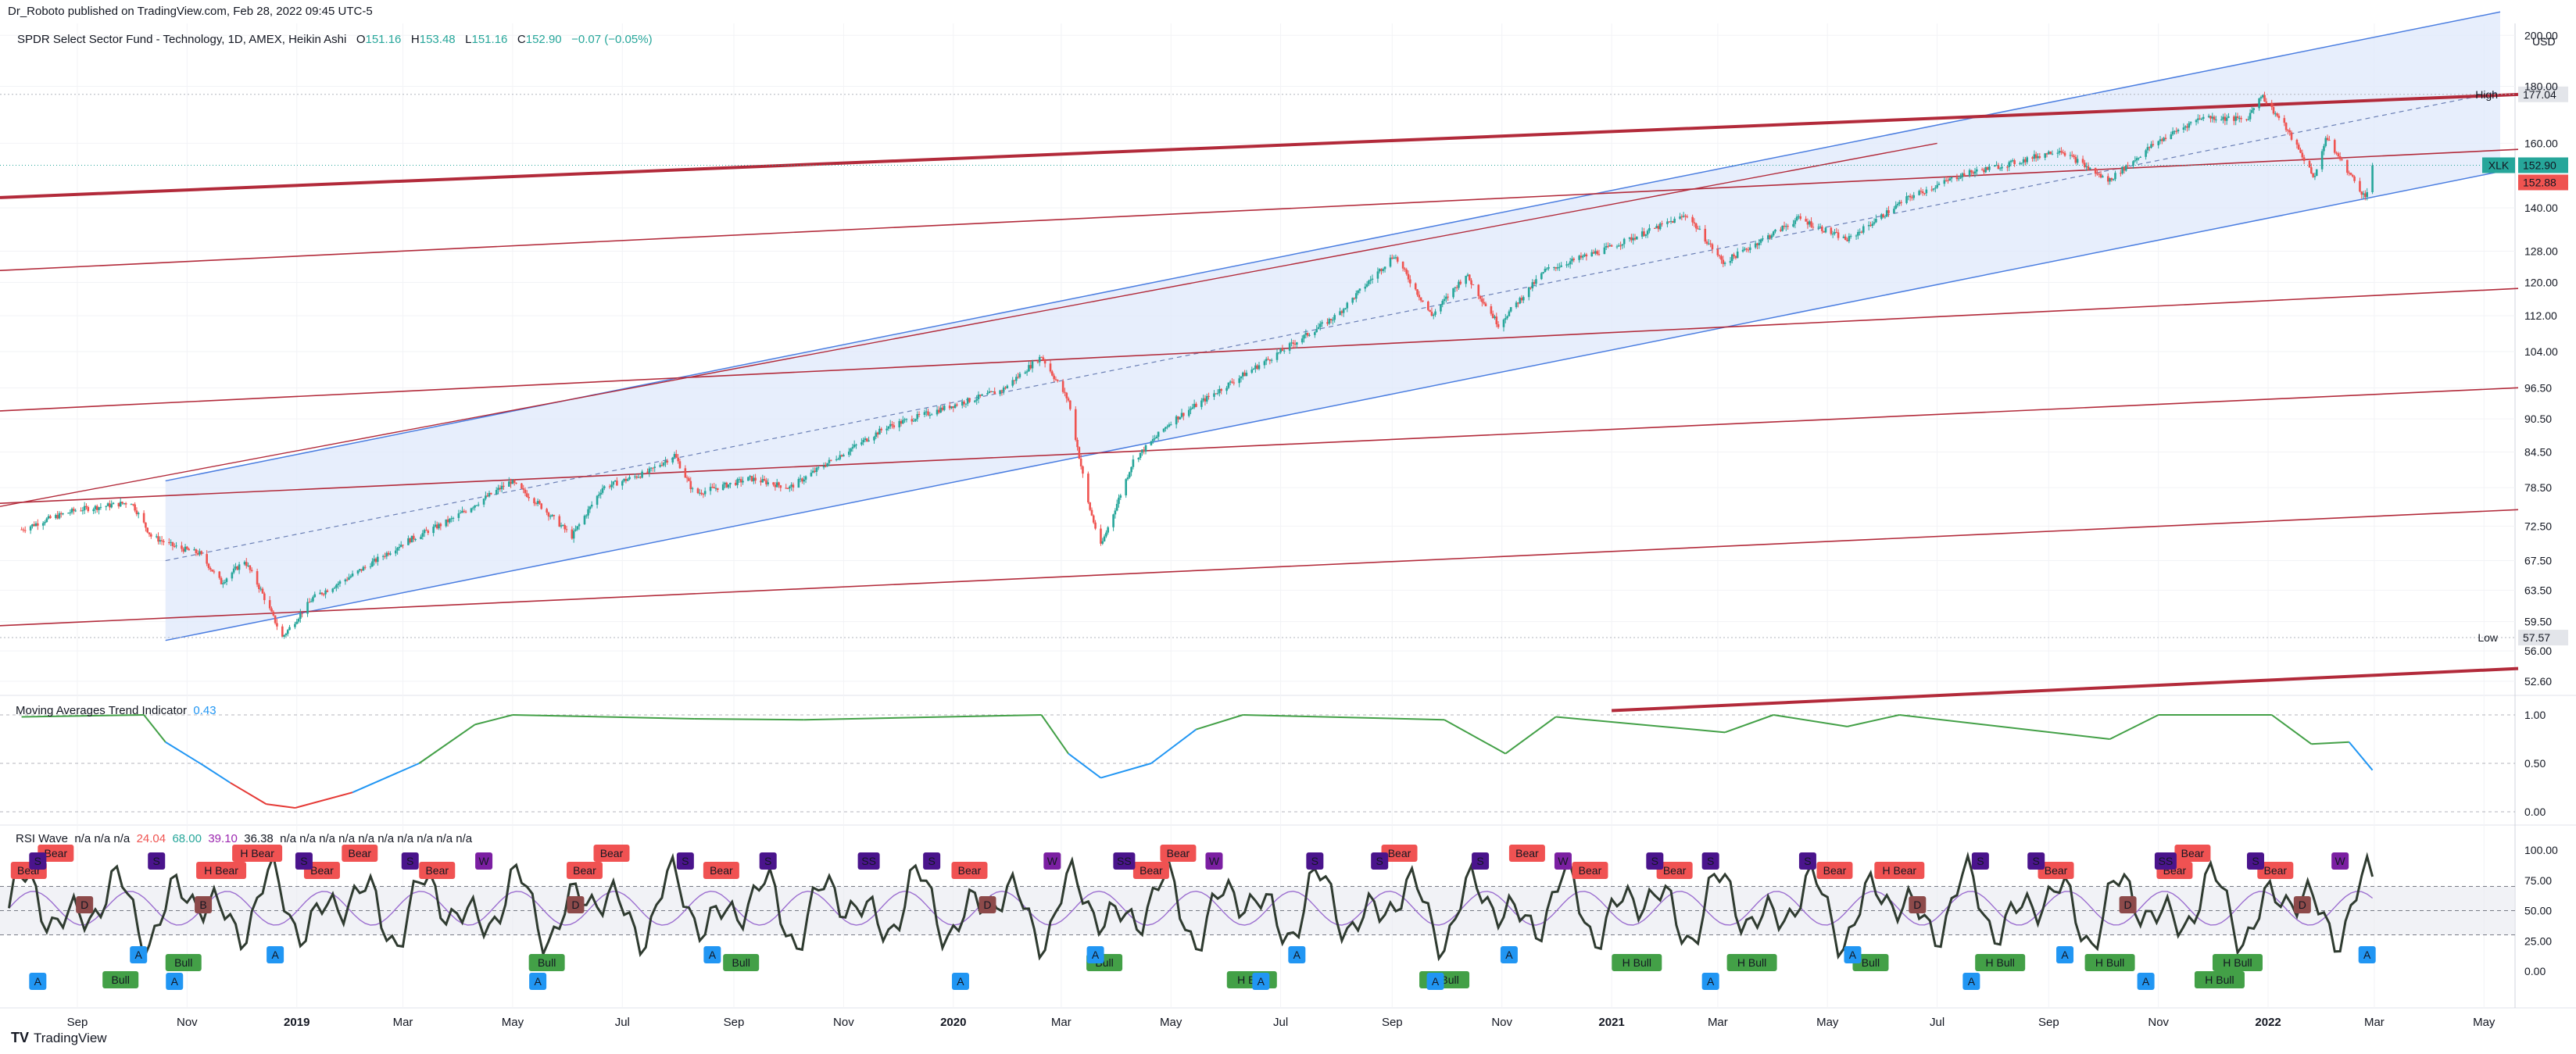  Describe the element at coordinates (59, 1038) in the screenshot. I see `tradingview-brand: TV TradingView` at that location.